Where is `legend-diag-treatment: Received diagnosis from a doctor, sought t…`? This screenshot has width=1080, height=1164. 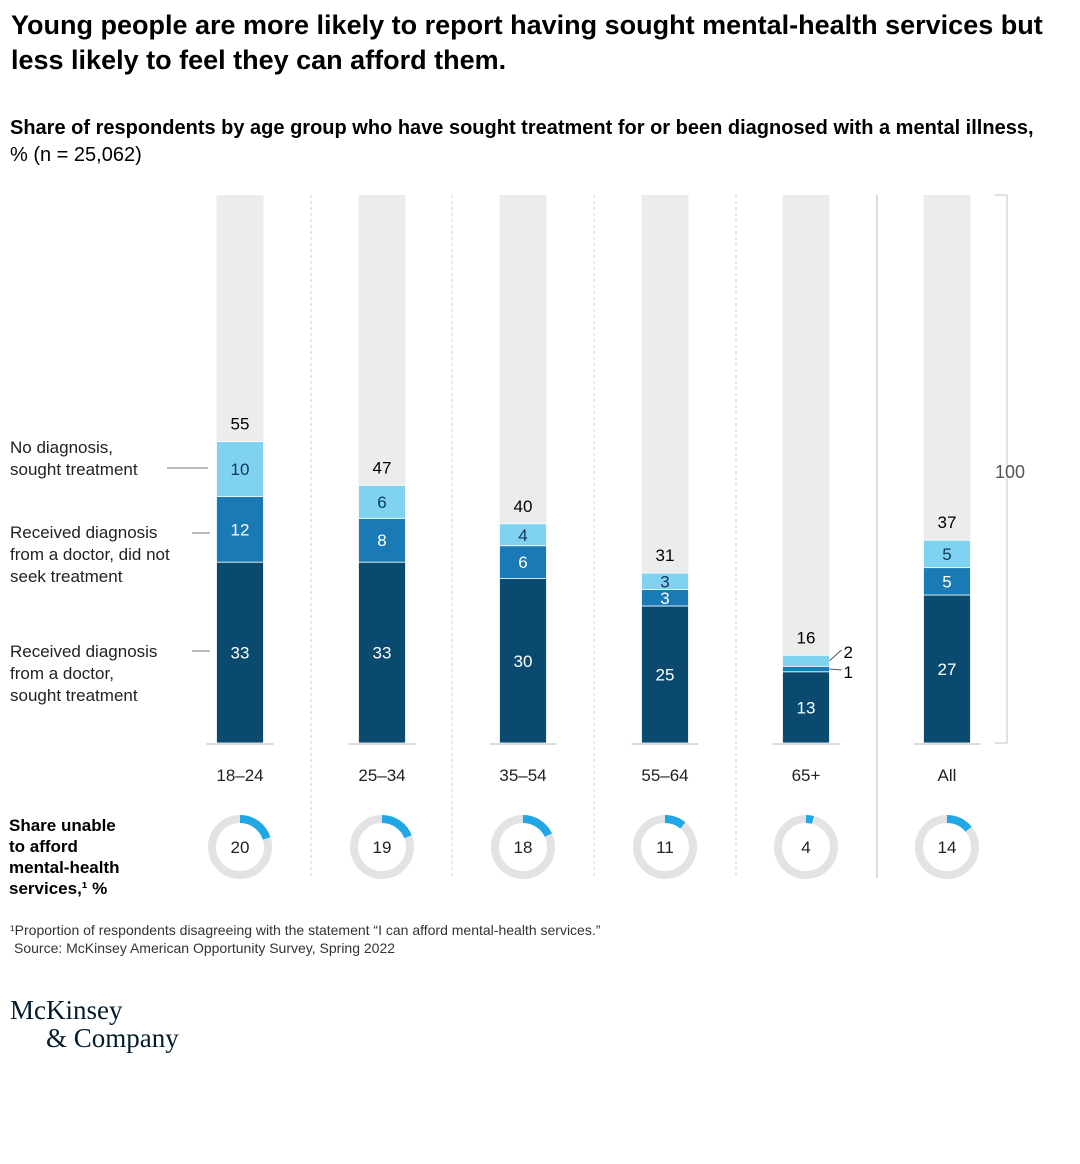 legend-diag-treatment: Received diagnosis from a doctor, sought t… is located at coordinates (83, 673).